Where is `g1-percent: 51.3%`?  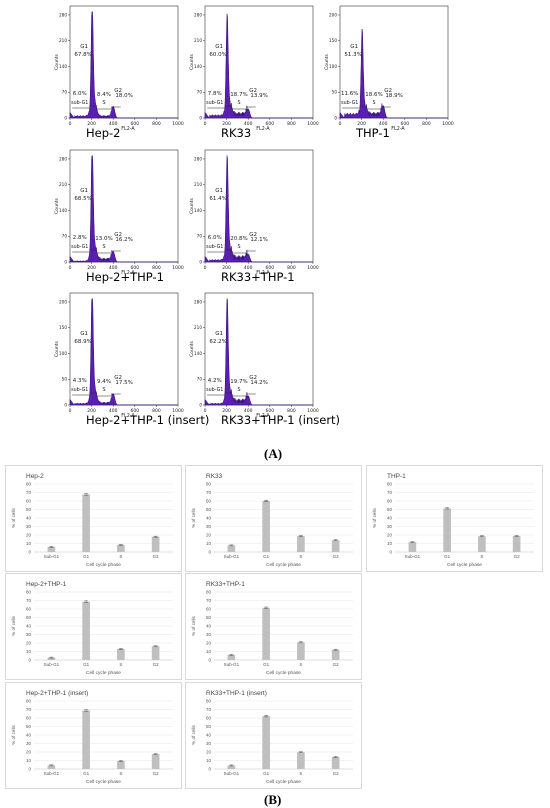
g1-percent: 51.3% is located at coordinates (352, 55).